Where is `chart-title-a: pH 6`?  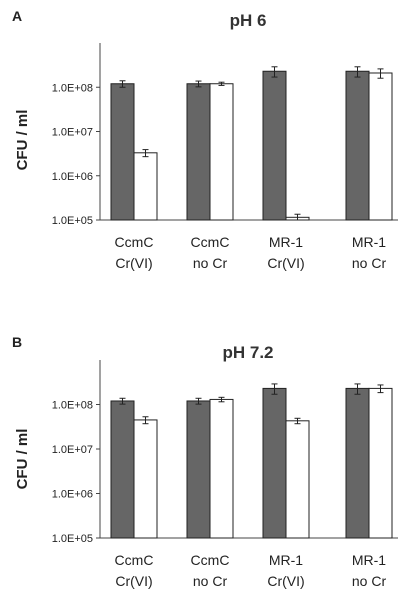
chart-title-a: pH 6 is located at coordinates (248, 20).